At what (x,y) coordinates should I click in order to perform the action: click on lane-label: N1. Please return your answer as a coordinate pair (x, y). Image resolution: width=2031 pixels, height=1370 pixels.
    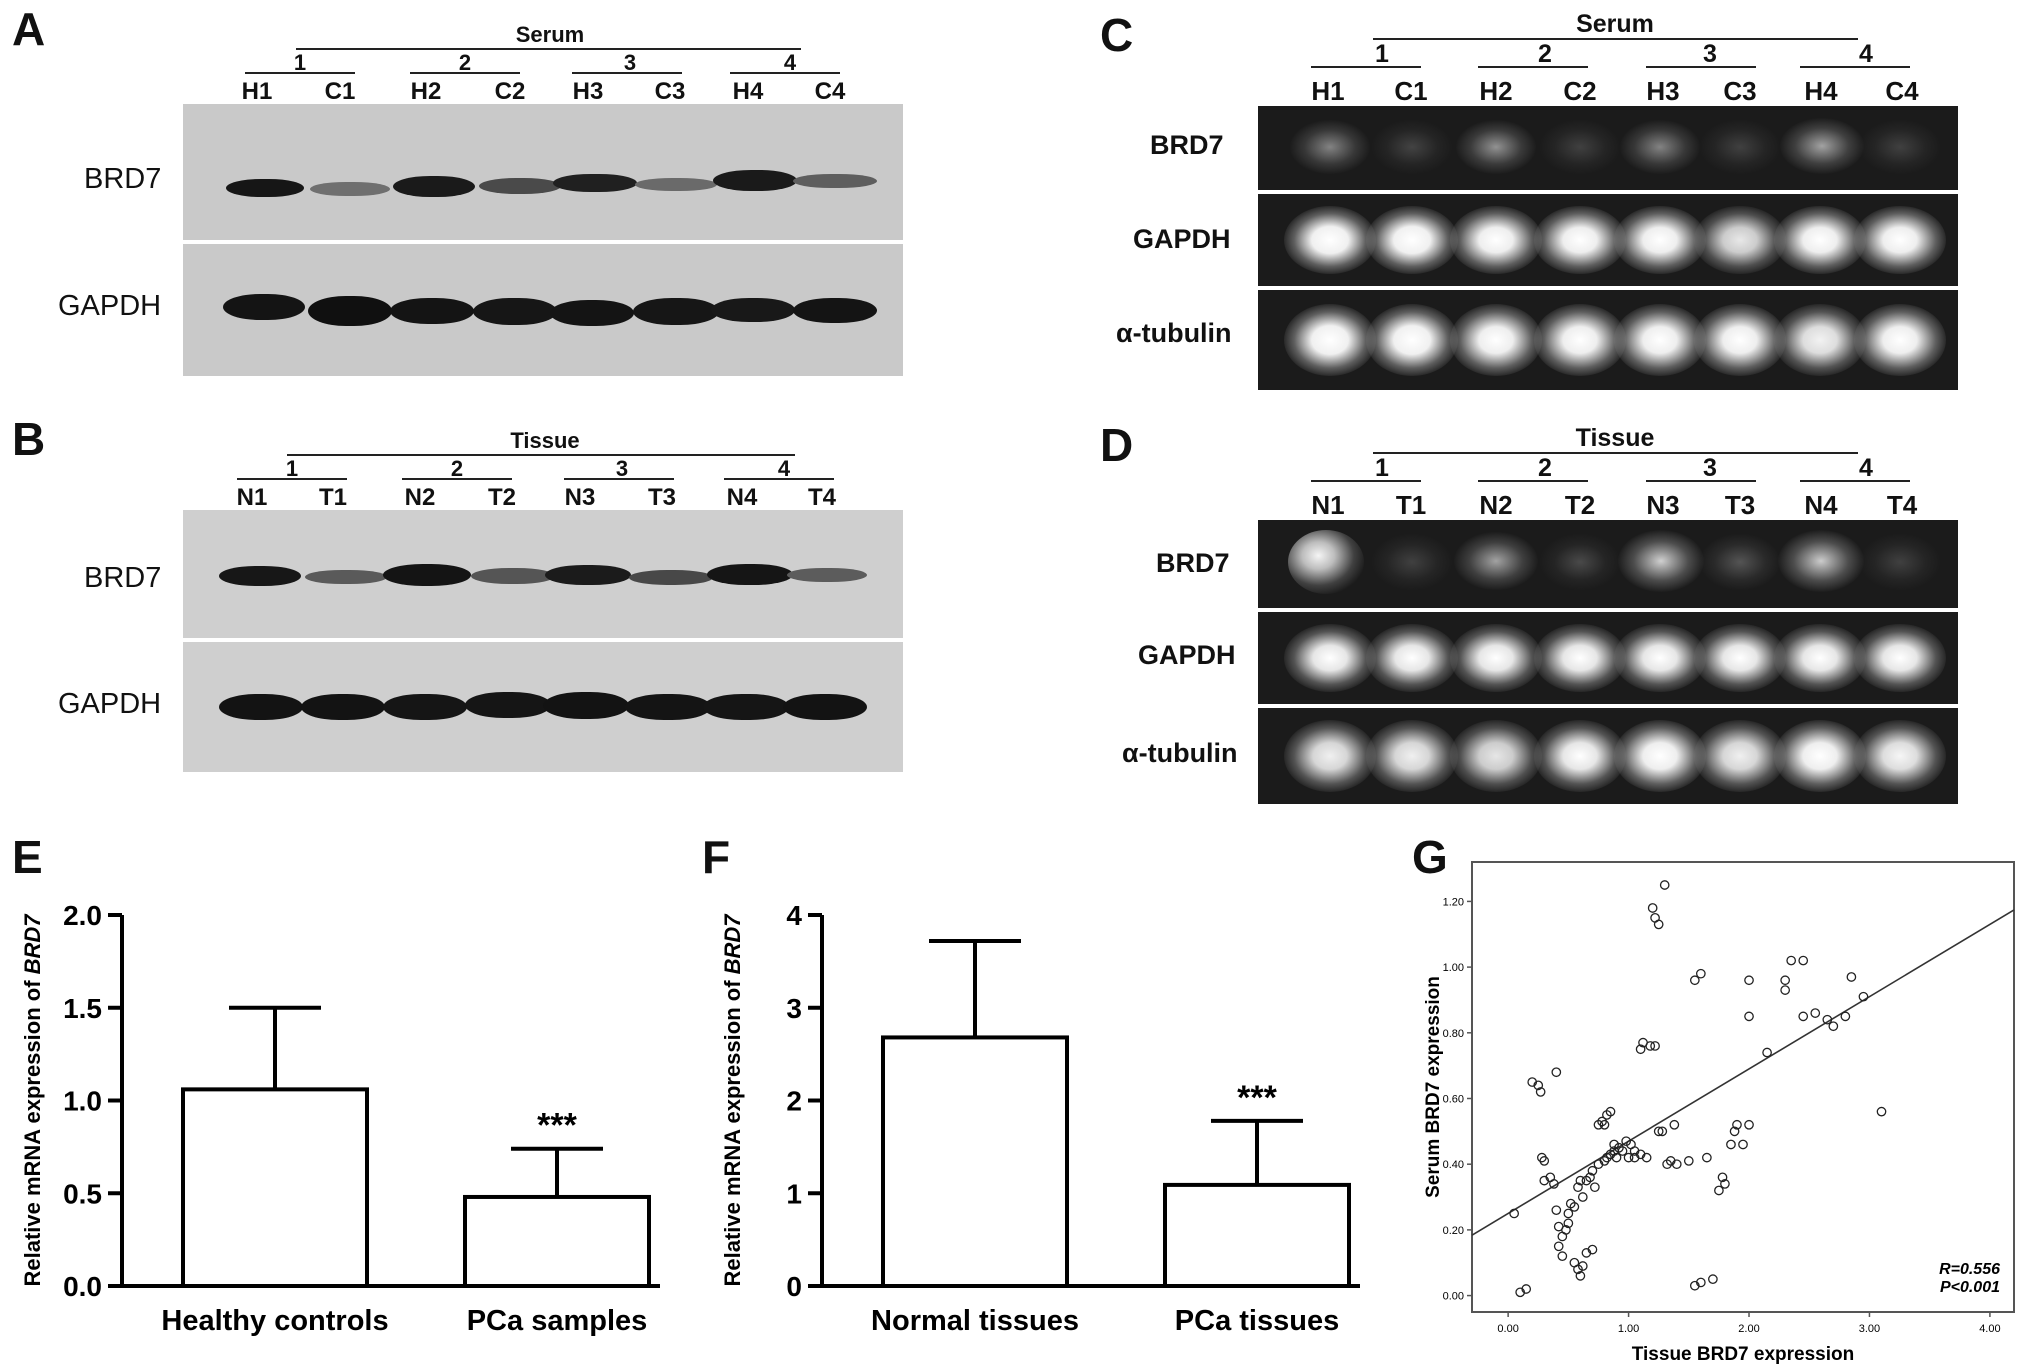
    Looking at the image, I should click on (252, 497).